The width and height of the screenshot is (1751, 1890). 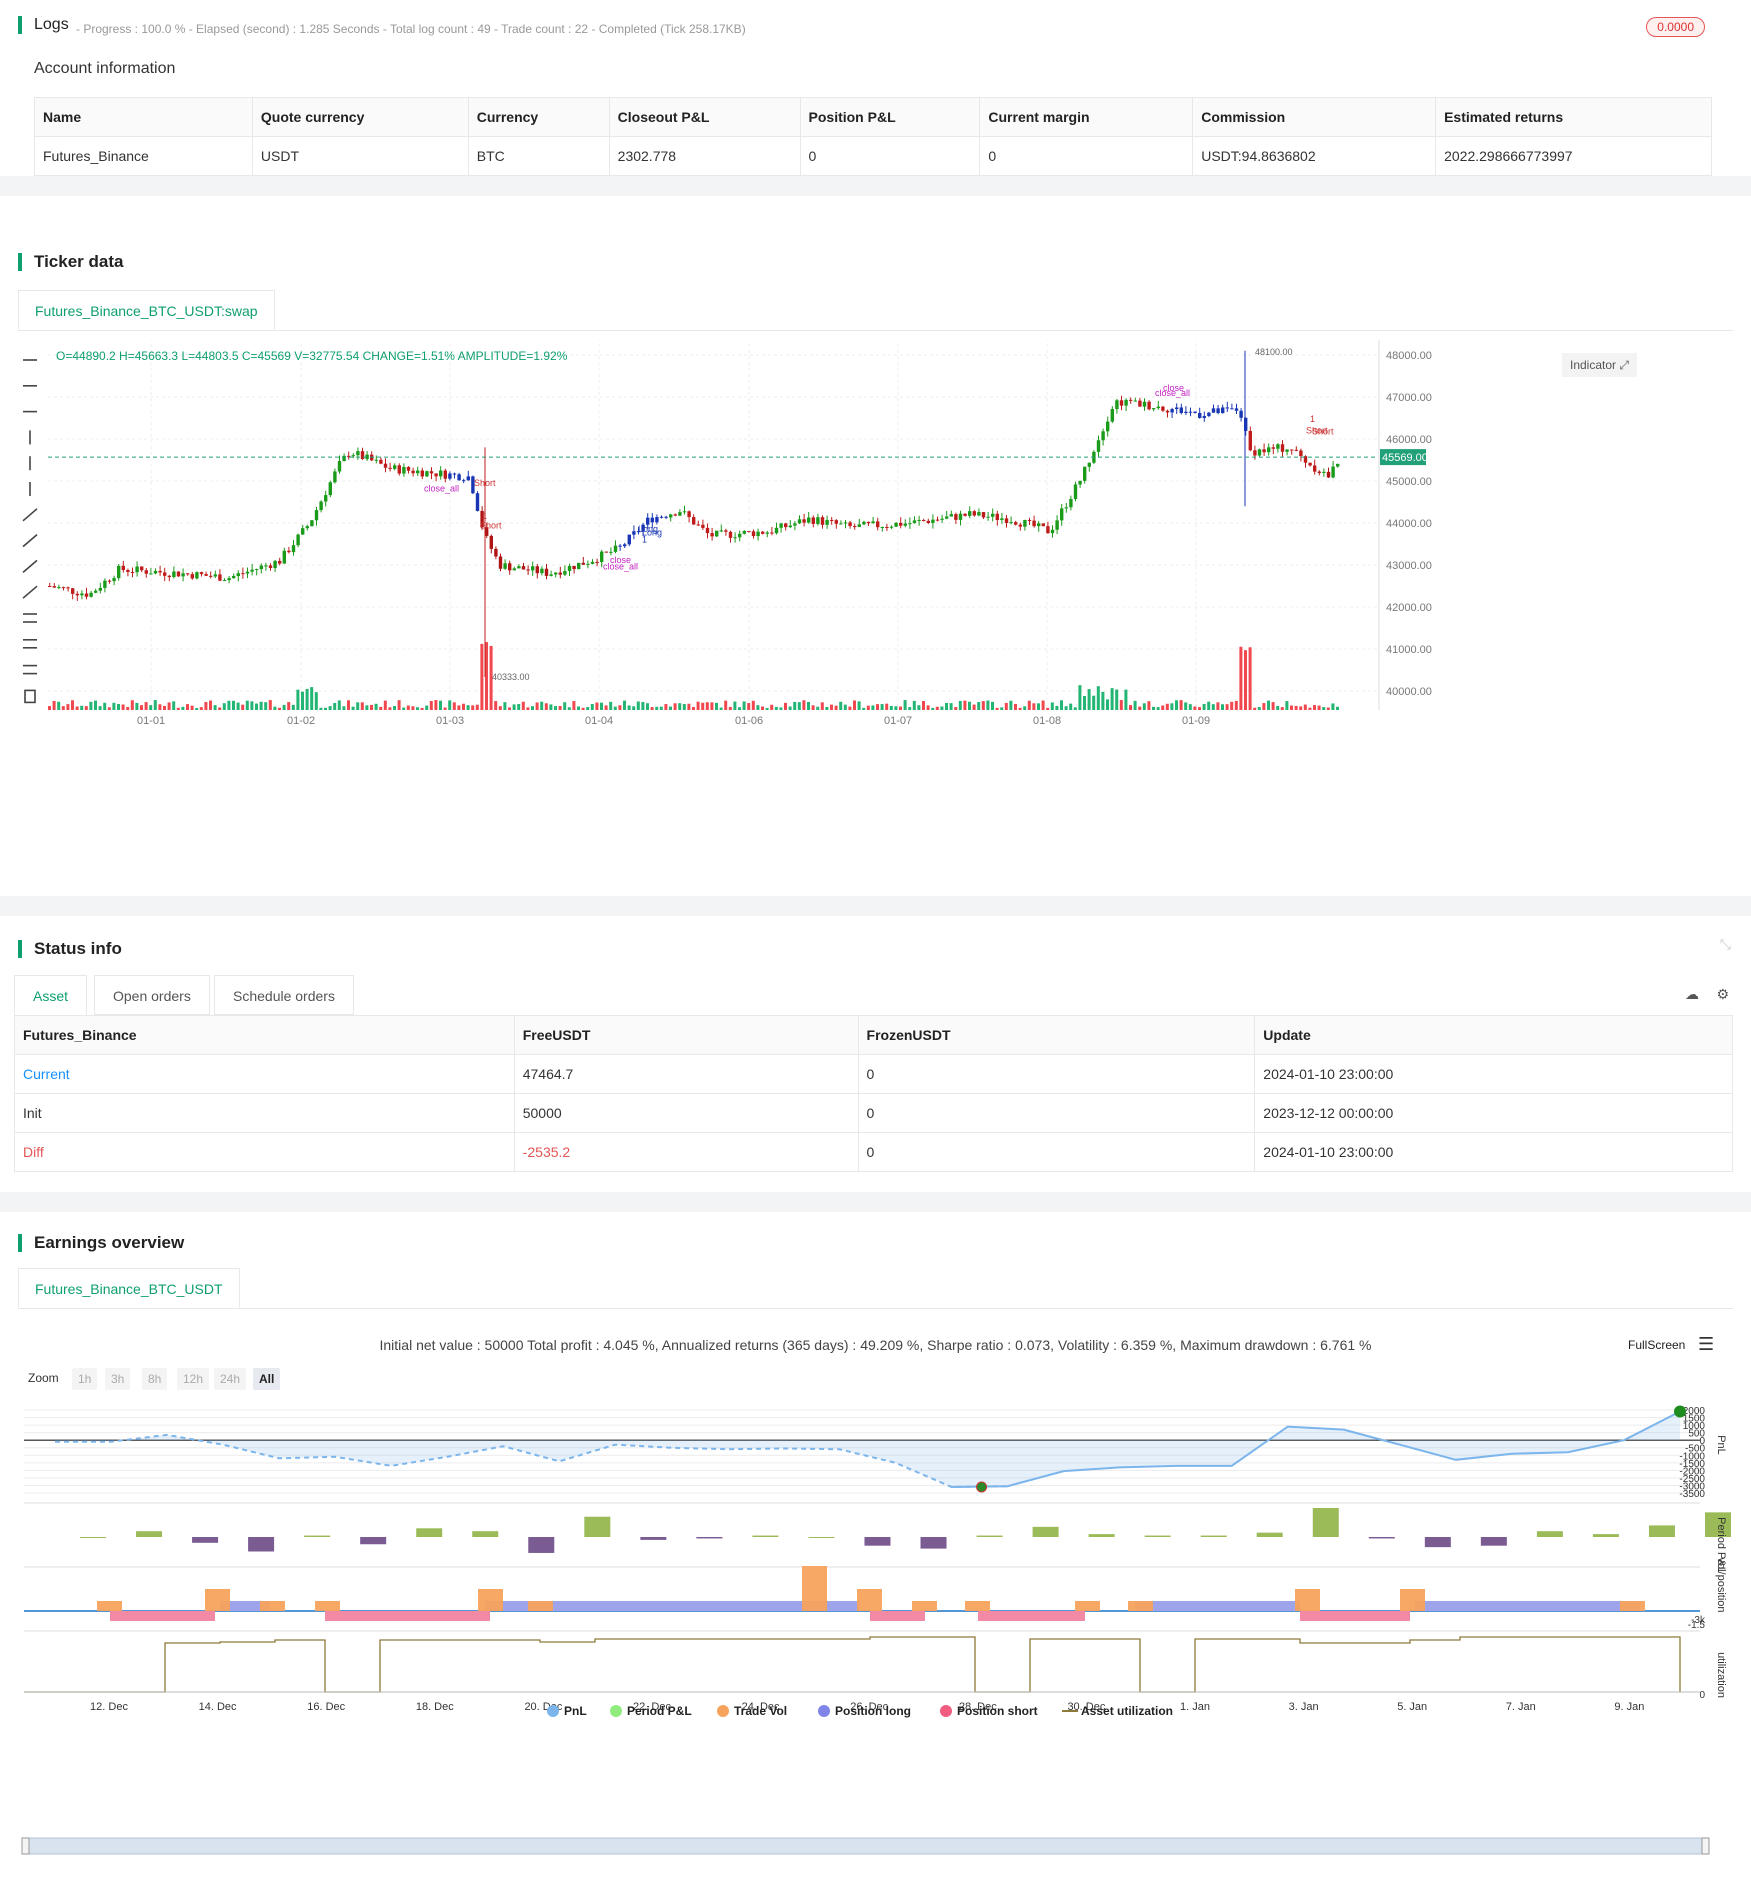 What do you see at coordinates (989, 1711) in the screenshot?
I see `legend-item: Position short` at bounding box center [989, 1711].